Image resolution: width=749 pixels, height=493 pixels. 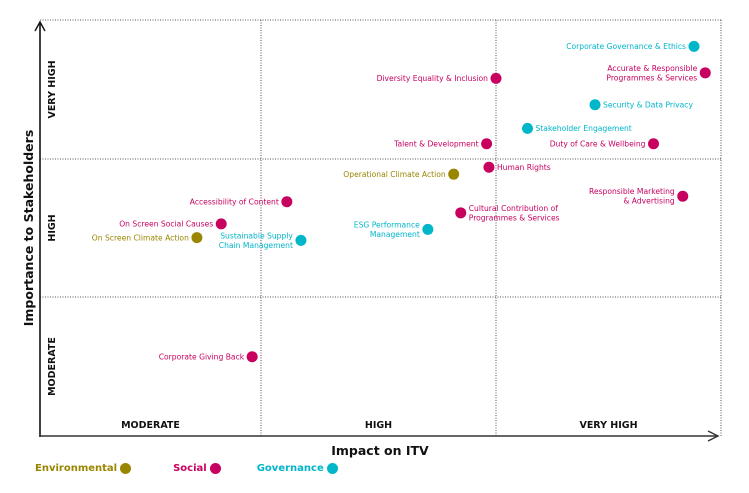 What do you see at coordinates (150, 425) in the screenshot?
I see `x-band-label: MODERATE` at bounding box center [150, 425].